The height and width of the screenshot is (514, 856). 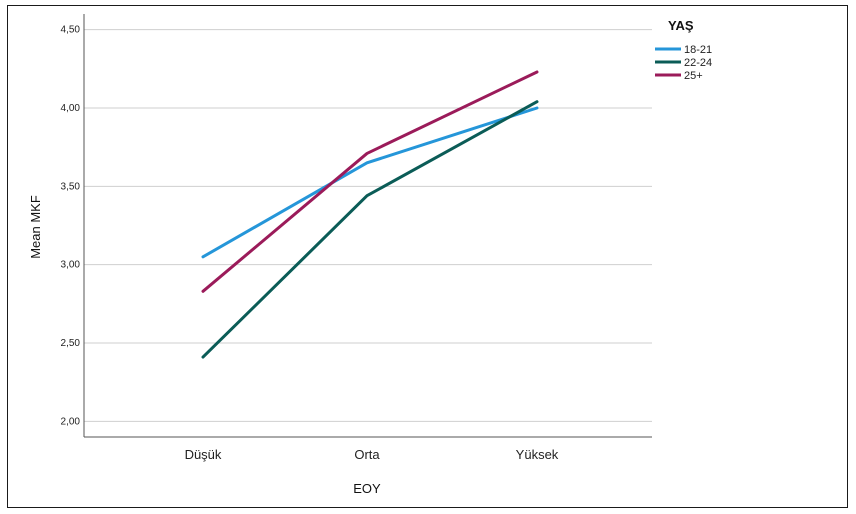 I want to click on legend-entry: 18-21, so click(x=698, y=50).